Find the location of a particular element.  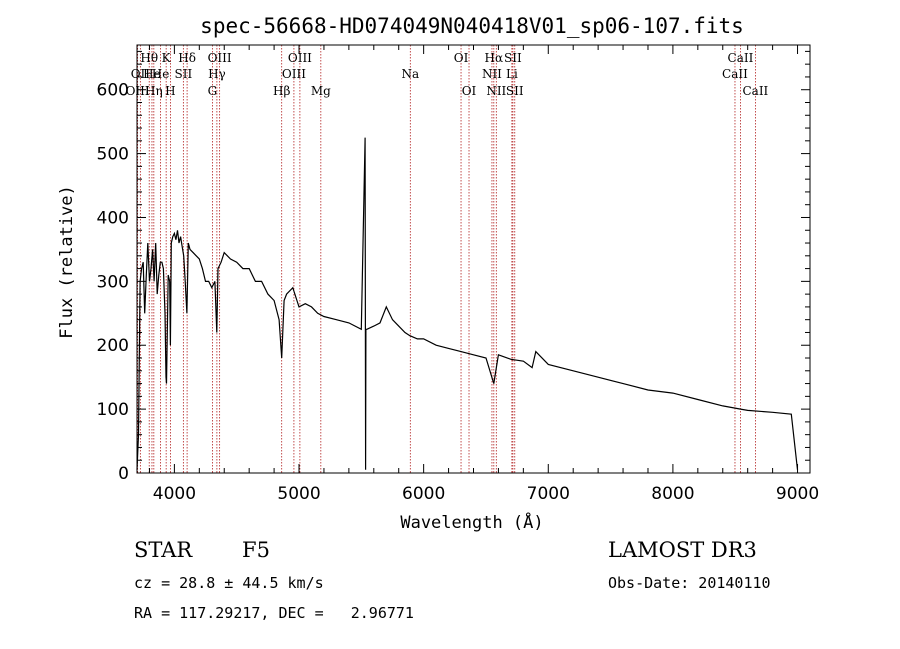

y-tick-label: 300 is located at coordinates (113, 282).